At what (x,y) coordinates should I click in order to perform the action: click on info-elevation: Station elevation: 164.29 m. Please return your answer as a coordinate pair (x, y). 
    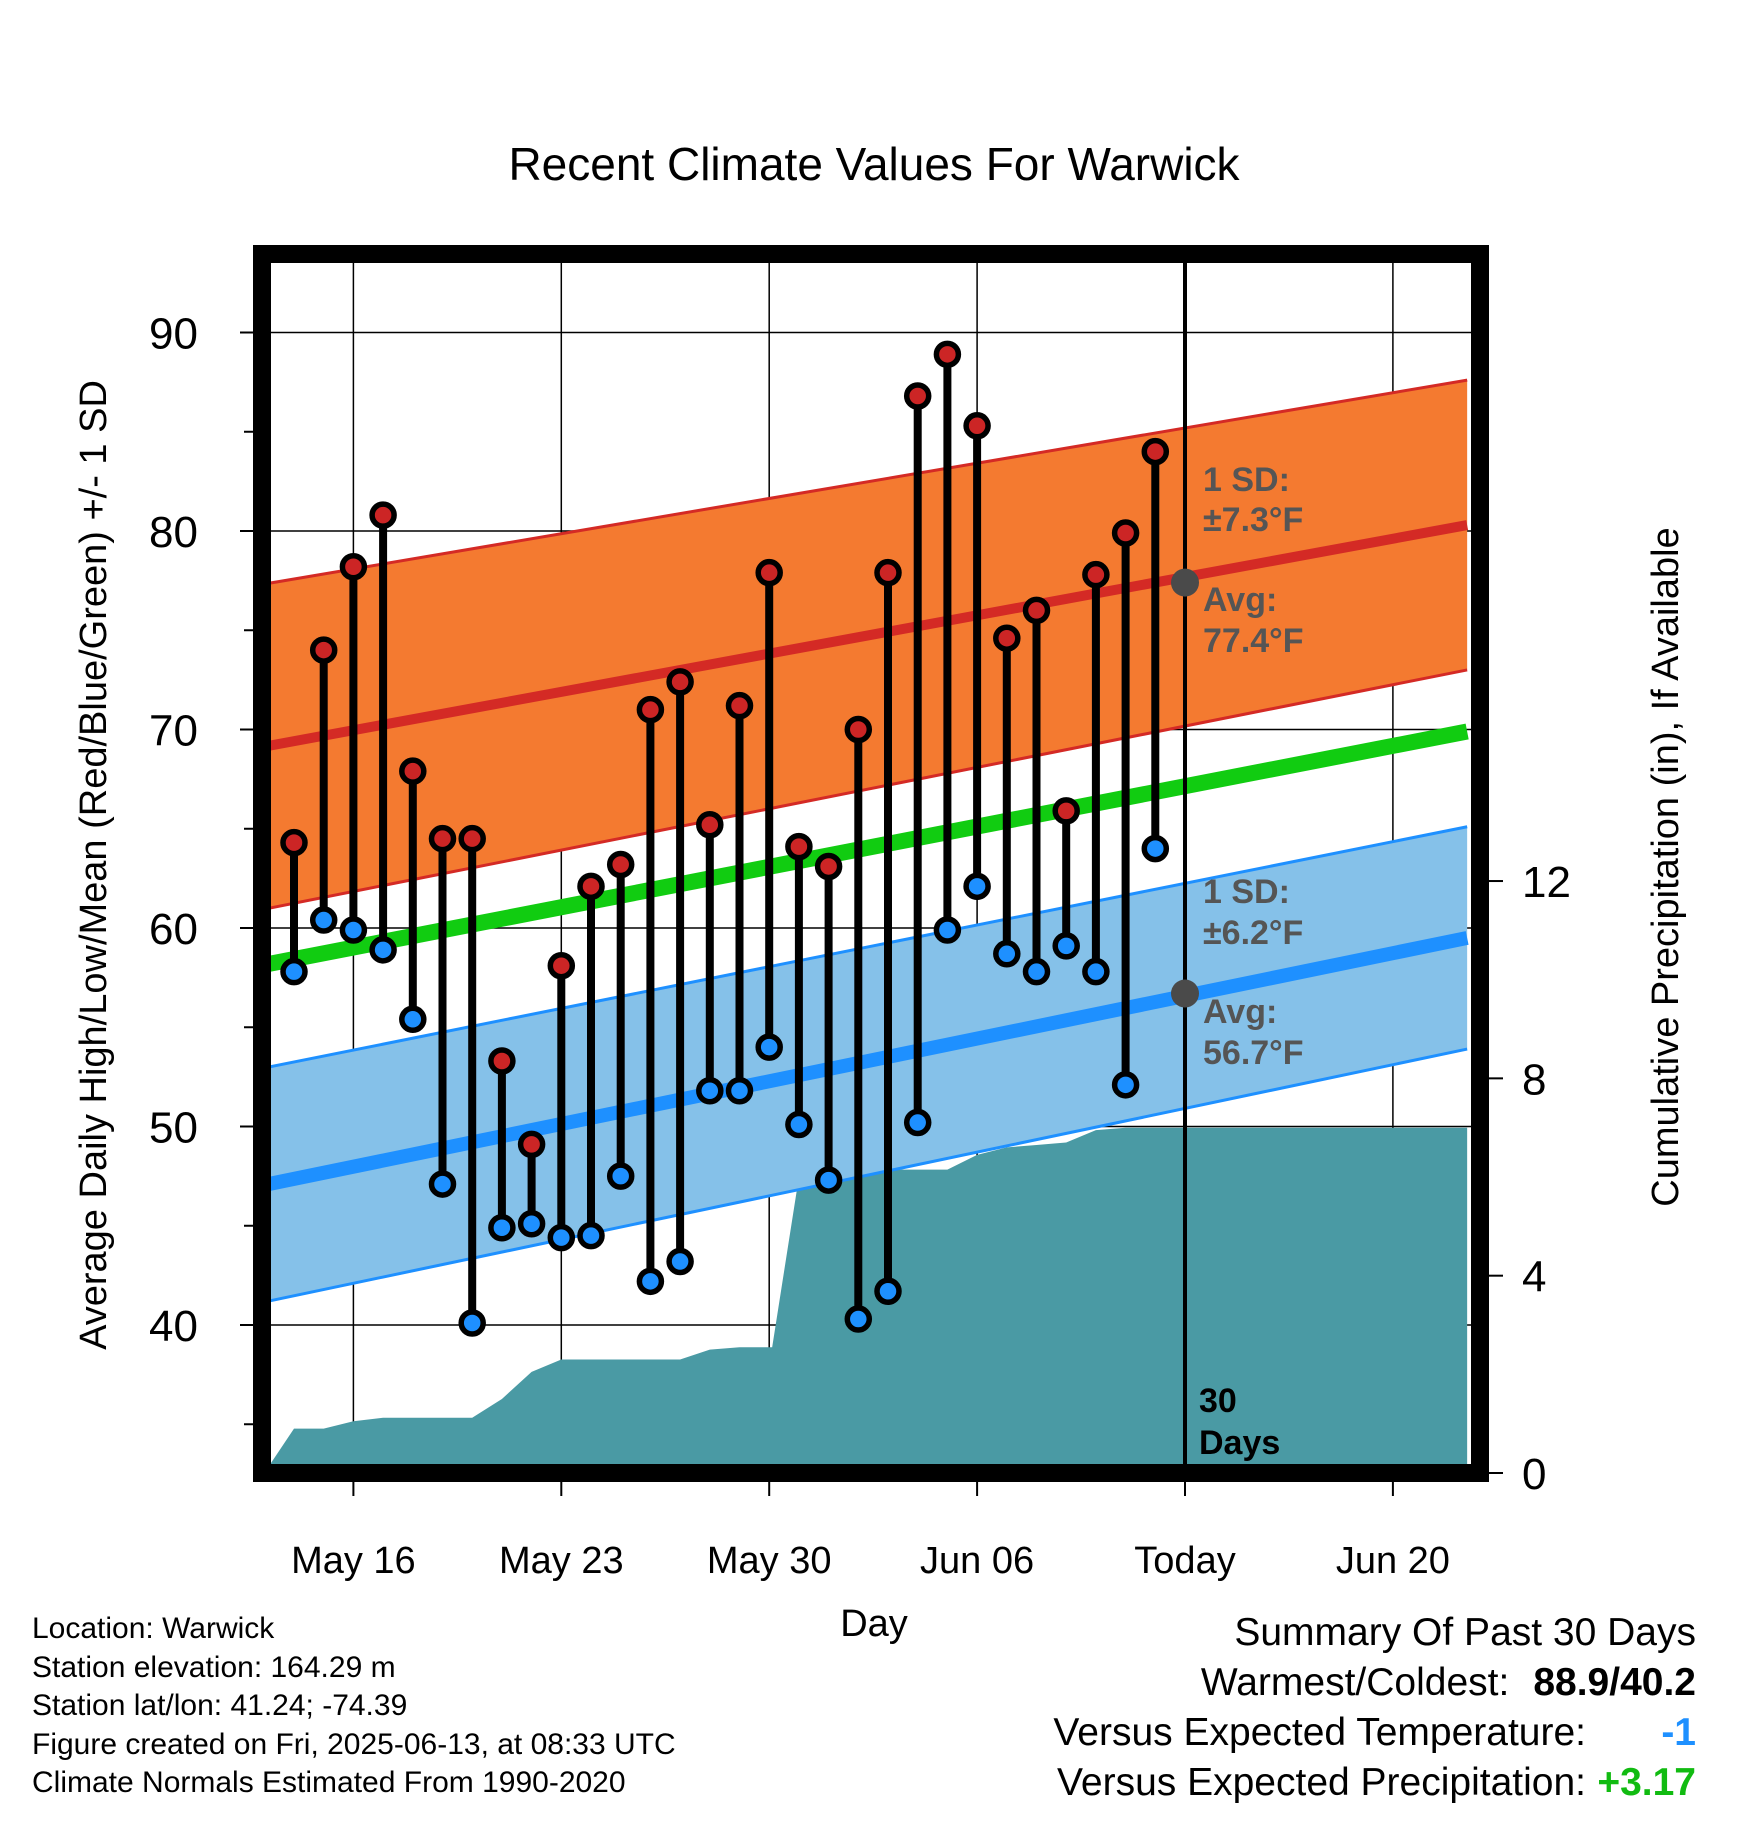
    Looking at the image, I should click on (214, 1667).